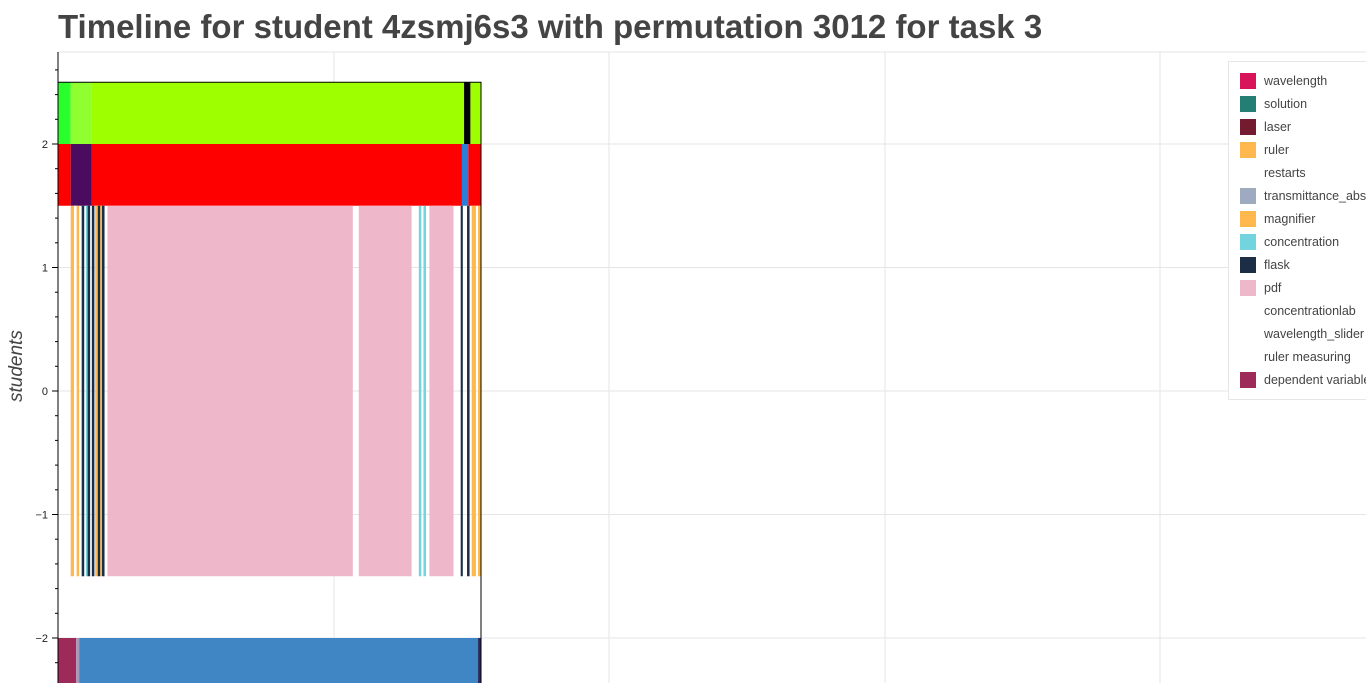 This screenshot has height=683, width=1366. I want to click on y-axis: −2 −1 0 1 2, so click(47, 367).